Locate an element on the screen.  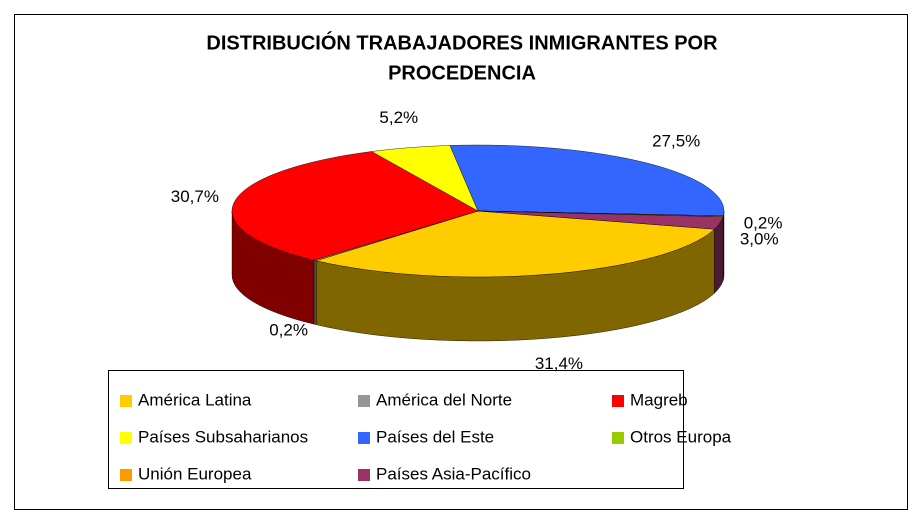
data-label: 27,5% is located at coordinates (676, 140).